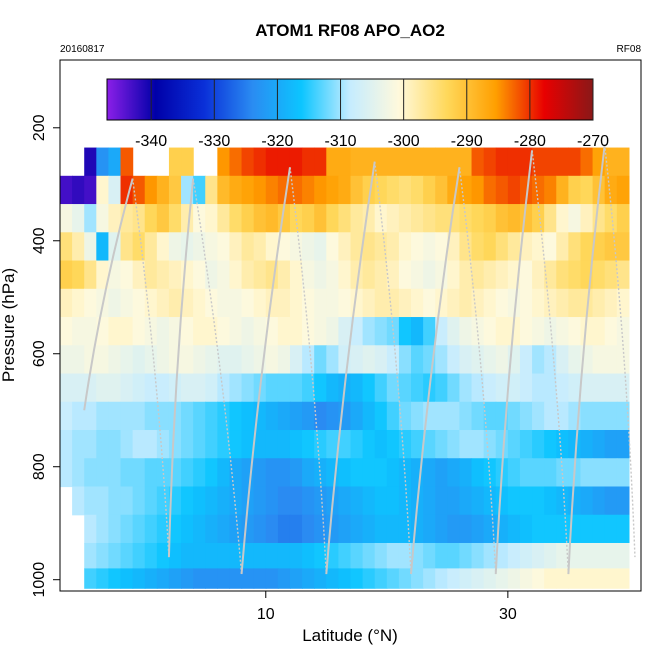 This screenshot has width=650, height=650. Describe the element at coordinates (467, 141) in the screenshot. I see `colorbar-tick-label: -290` at that location.